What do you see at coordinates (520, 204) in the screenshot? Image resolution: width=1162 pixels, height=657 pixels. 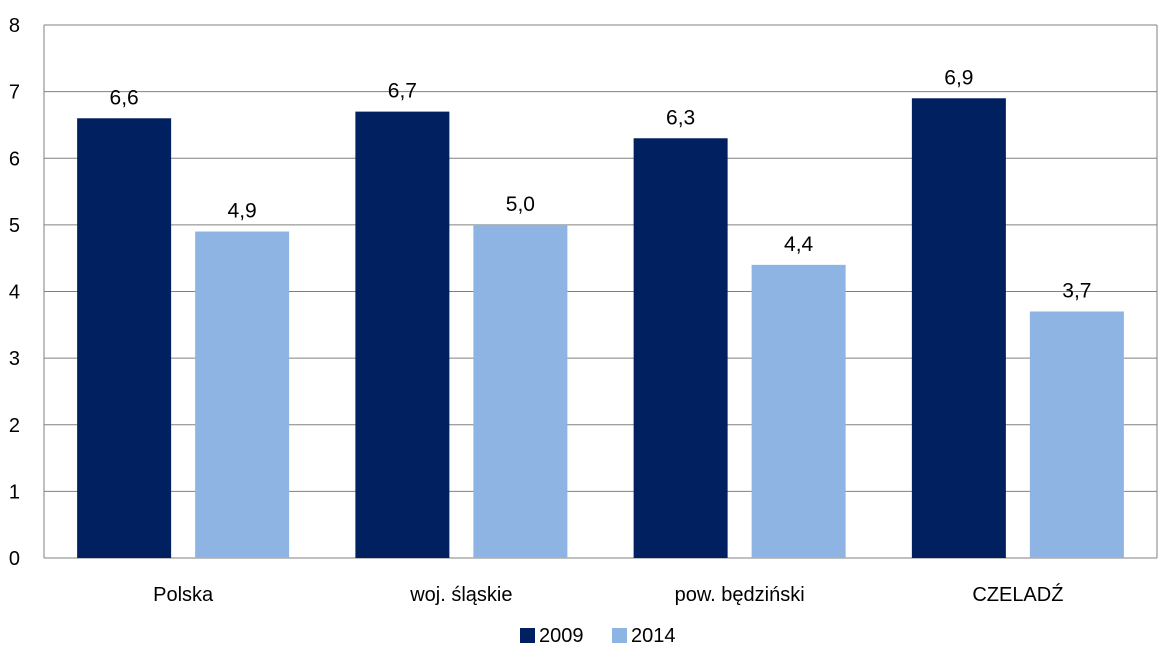 I see `data-label-2014-1: 5,0` at bounding box center [520, 204].